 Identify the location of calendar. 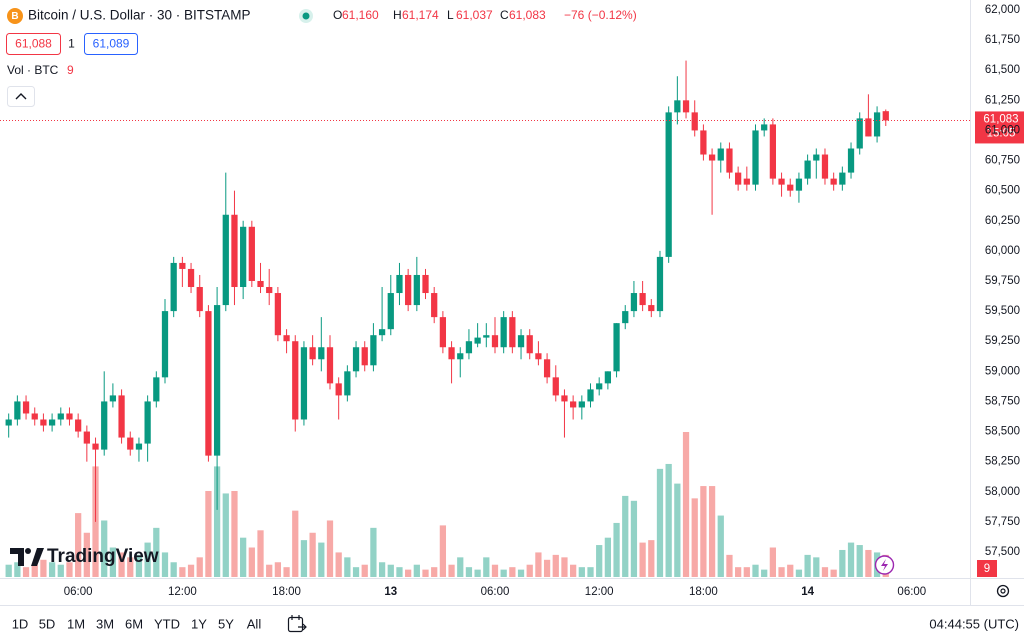
(295, 624).